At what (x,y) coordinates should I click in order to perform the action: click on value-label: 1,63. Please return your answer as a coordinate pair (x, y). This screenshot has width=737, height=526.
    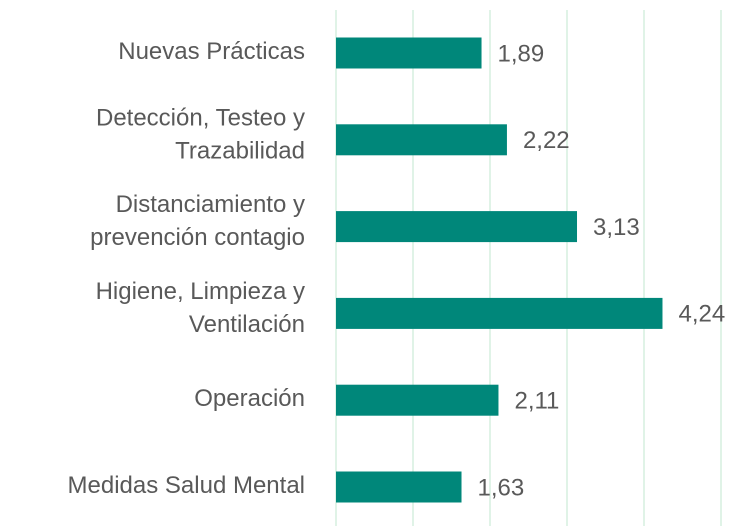
    Looking at the image, I should click on (501, 487).